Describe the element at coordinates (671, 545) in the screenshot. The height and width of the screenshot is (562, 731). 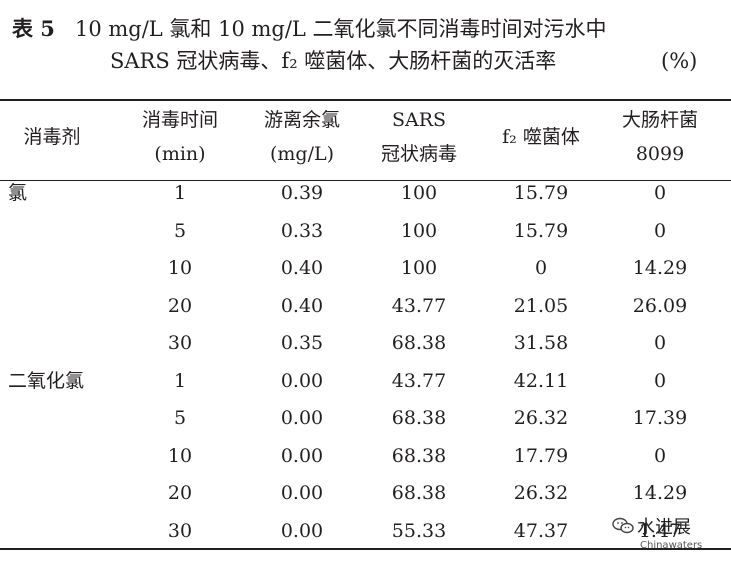
I see `watermark-subtext: Chinawaters` at that location.